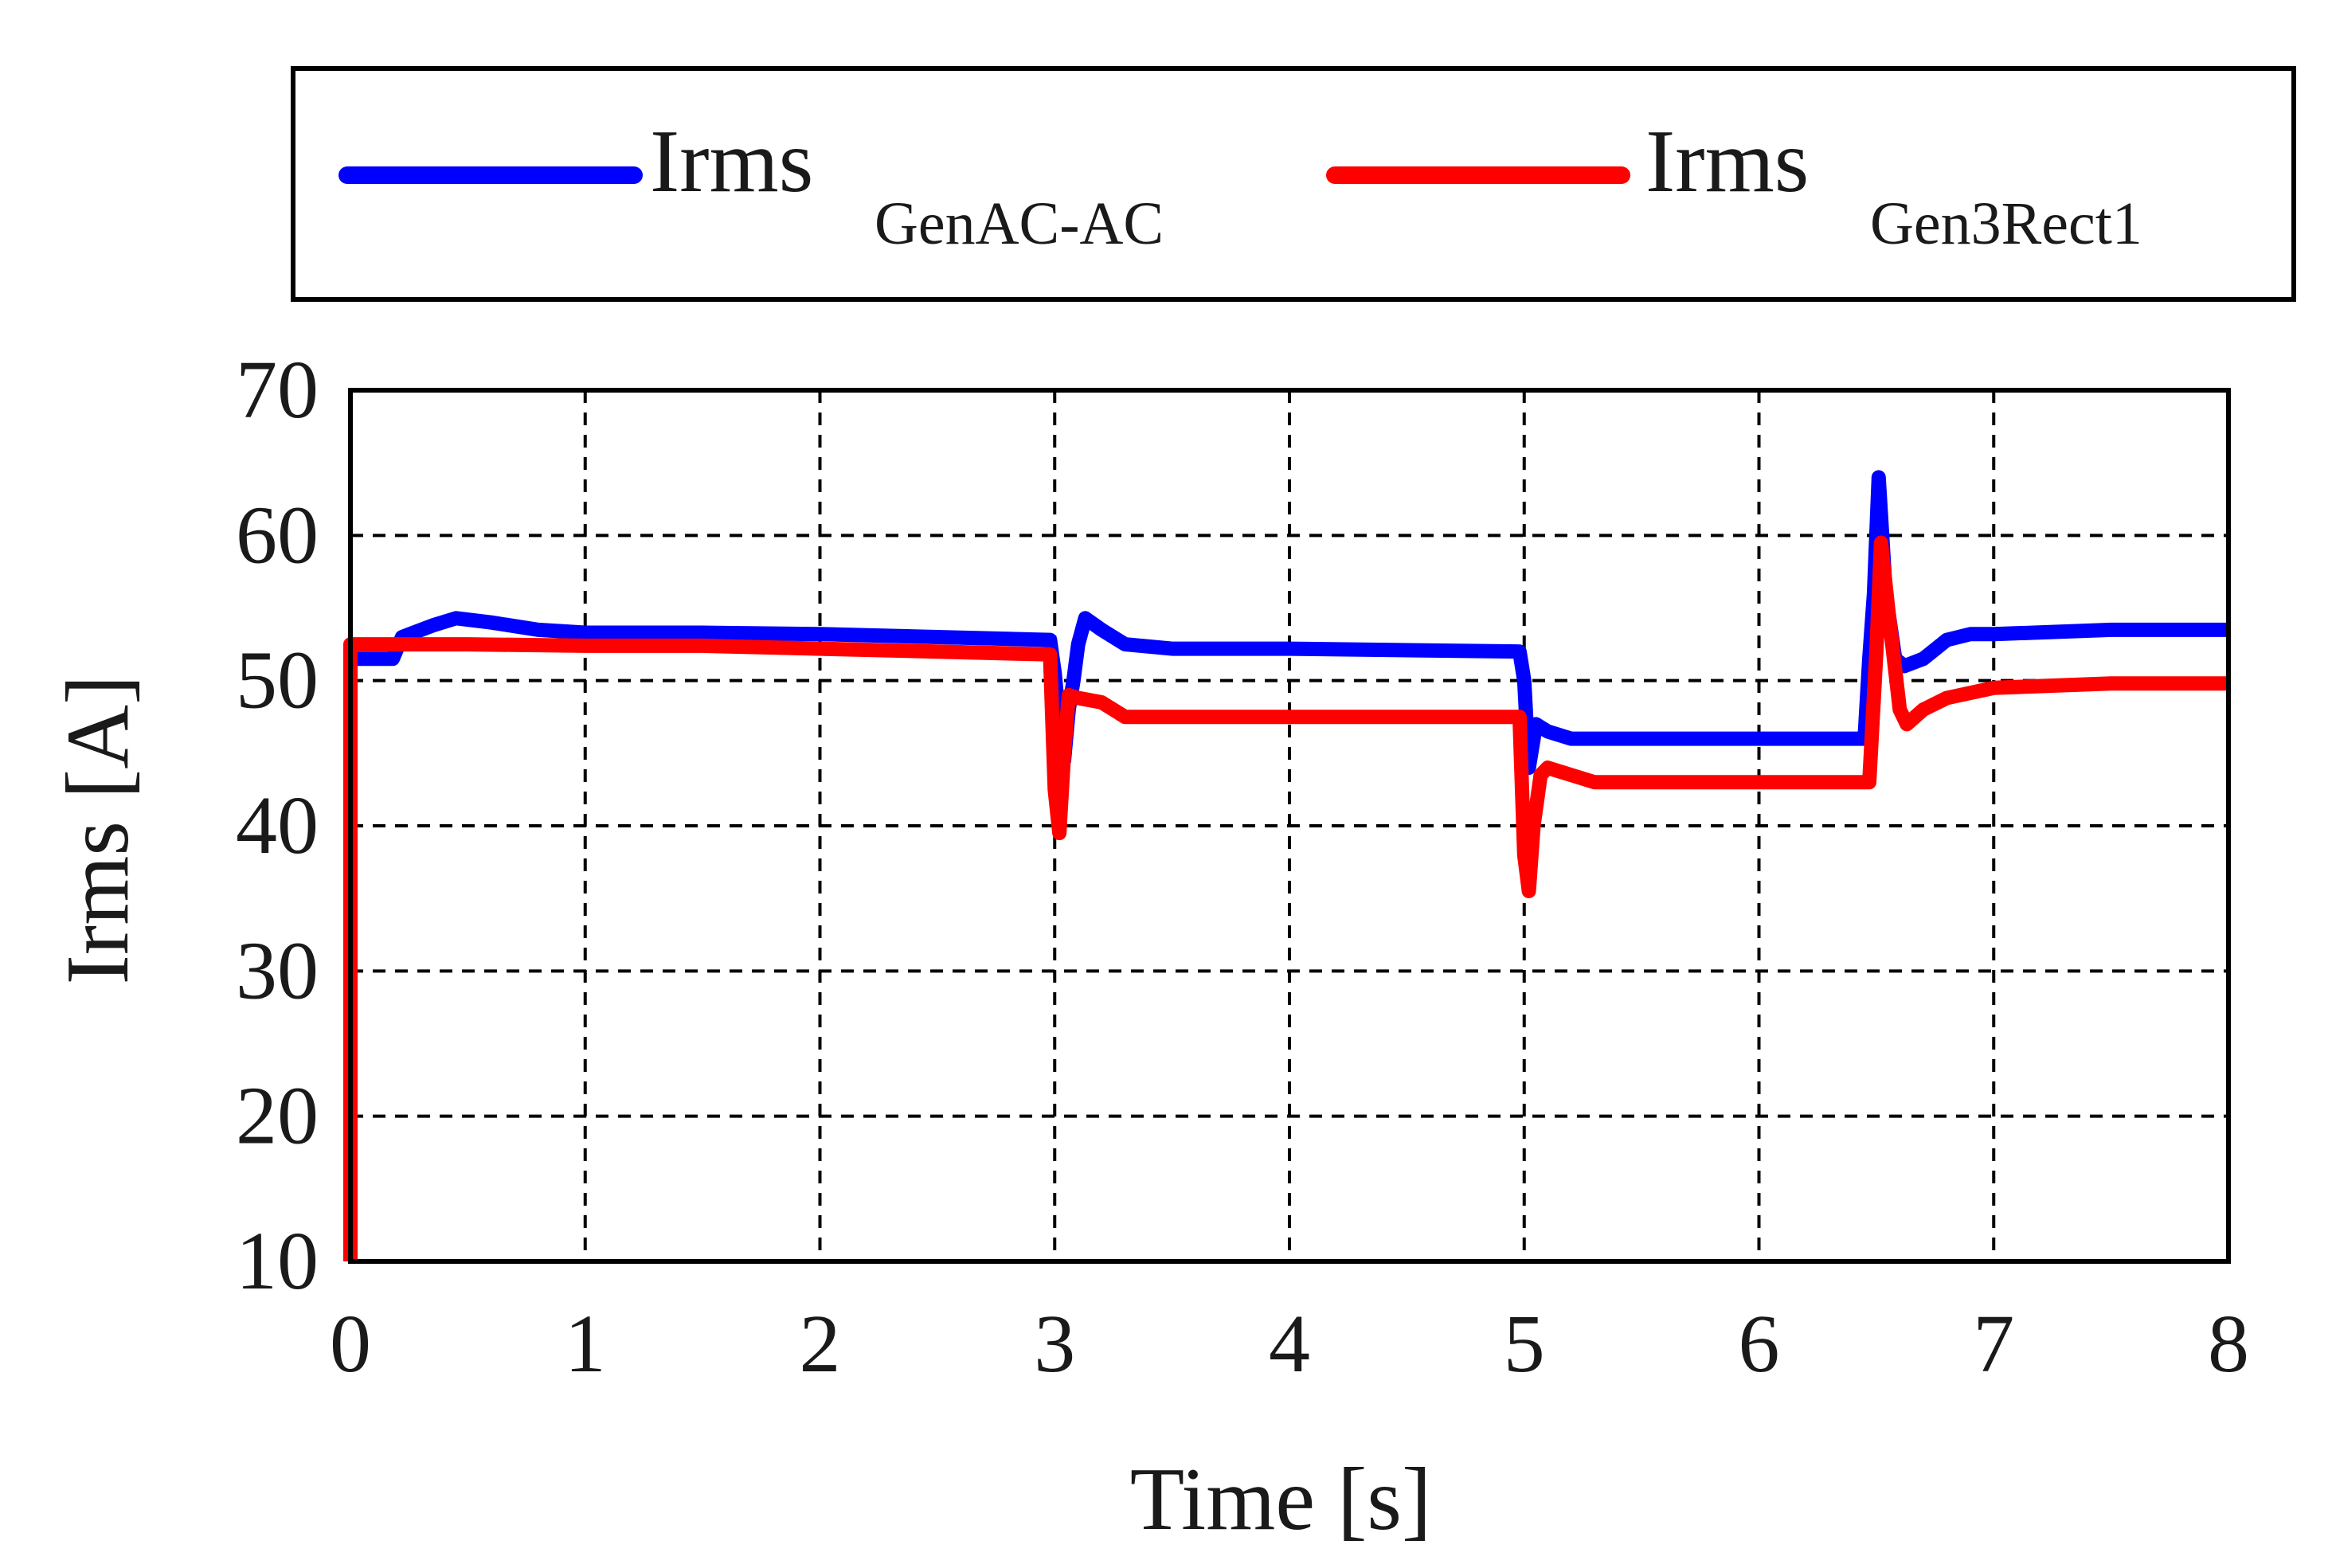 This screenshot has height=1568, width=2332. I want to click on x-tick-label-5: 5, so click(1524, 1344).